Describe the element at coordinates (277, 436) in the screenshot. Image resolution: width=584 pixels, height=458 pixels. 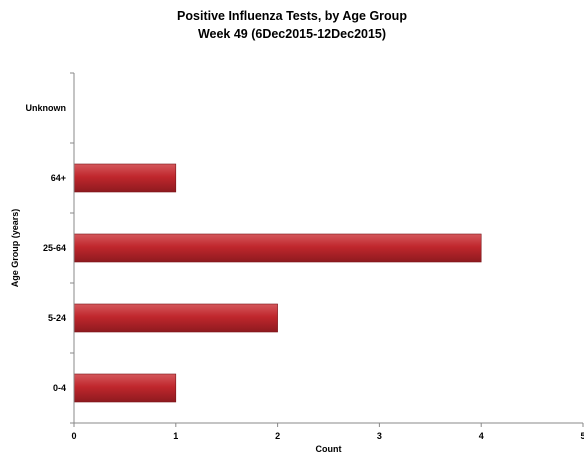
I see `x-tick-label: 2` at that location.